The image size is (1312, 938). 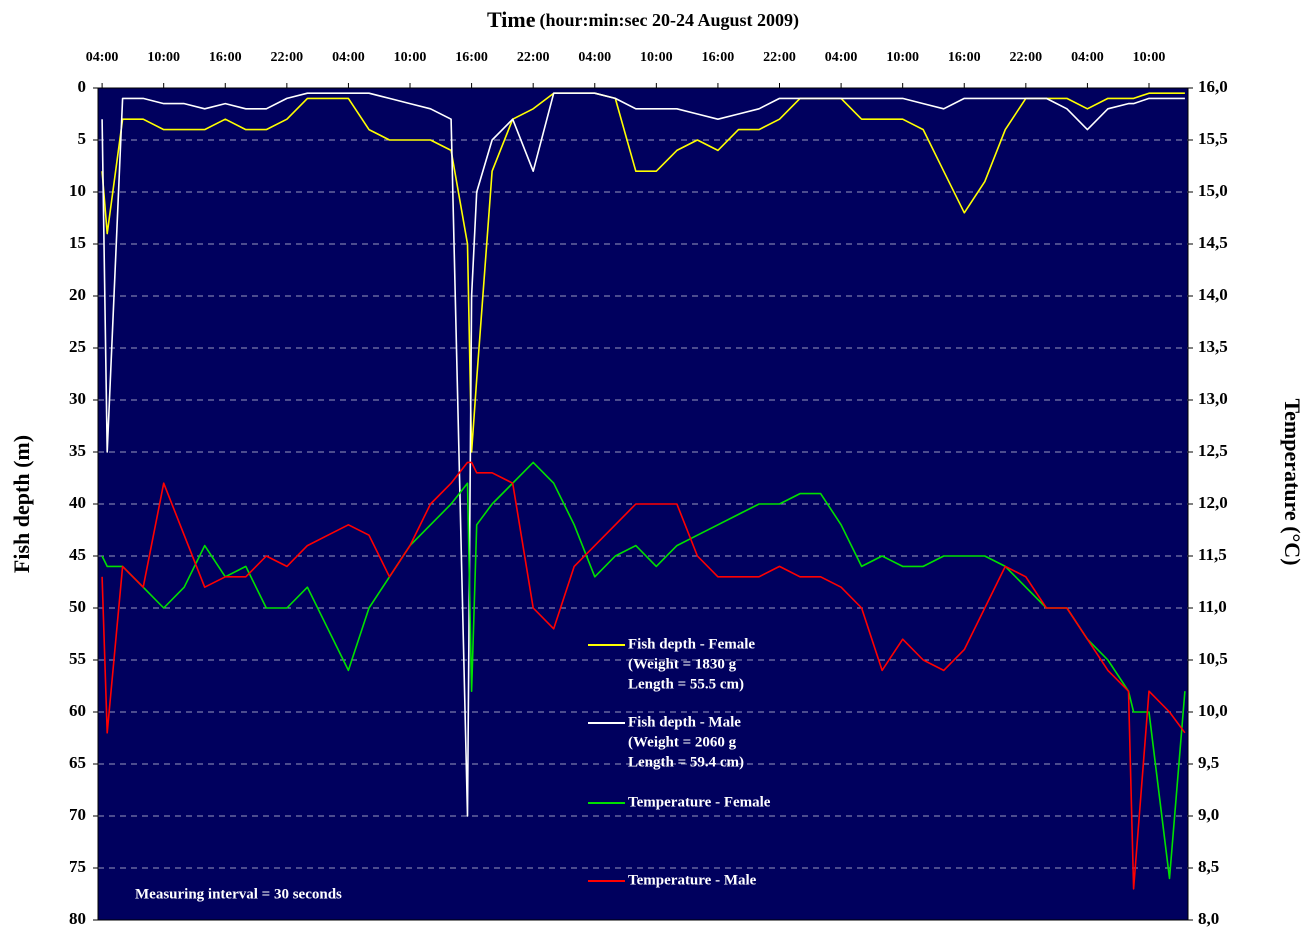 I want to click on legend-detail: (Weight = 1830 g, so click(x=682, y=664).